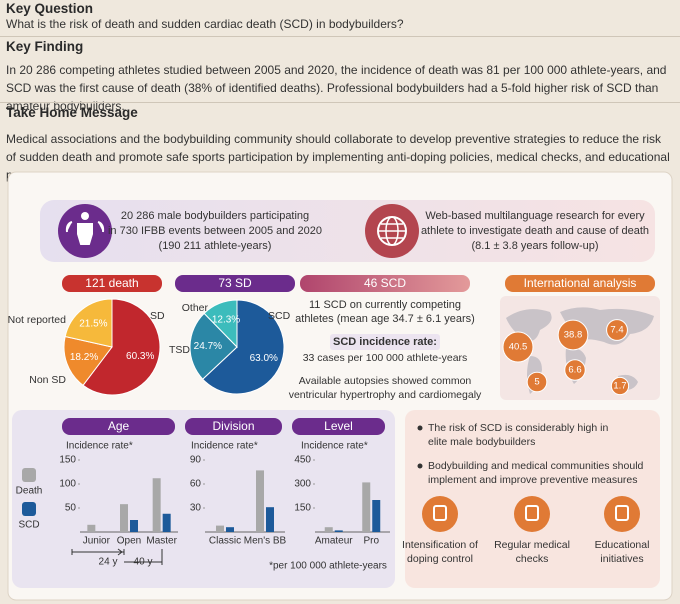 Image resolution: width=680 pixels, height=604 pixels. I want to click on bubble-label: 6.6, so click(574, 370).